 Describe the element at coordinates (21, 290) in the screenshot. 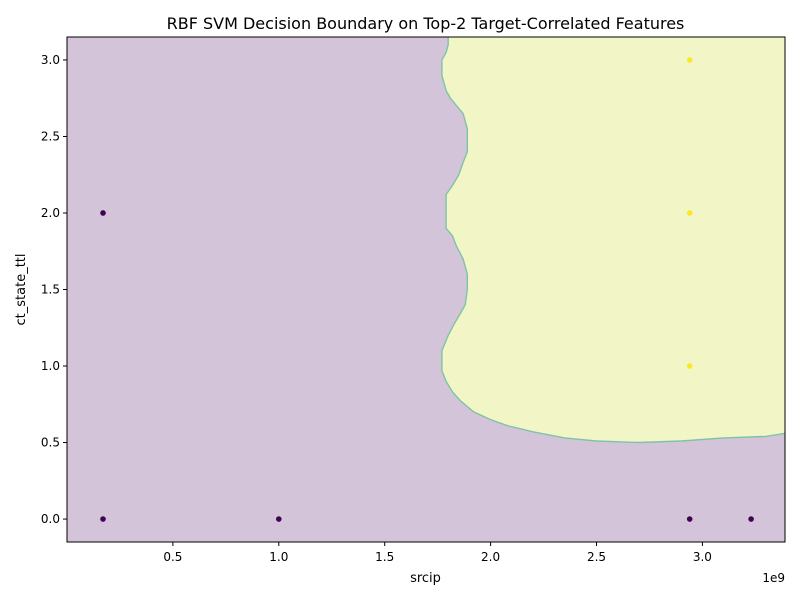

I see `y-axis-label: ct_state_ttl` at that location.